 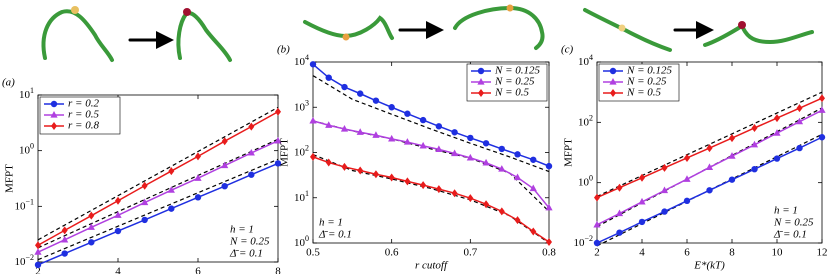 I want to click on legend-label: N = 0.25, so click(x=646, y=82).